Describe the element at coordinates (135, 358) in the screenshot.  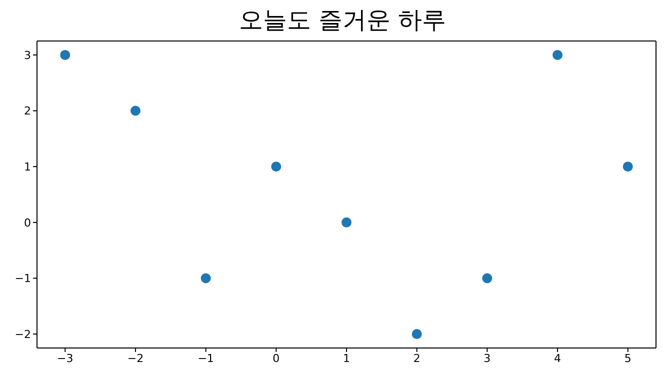
I see `x-tick-label: −2` at that location.